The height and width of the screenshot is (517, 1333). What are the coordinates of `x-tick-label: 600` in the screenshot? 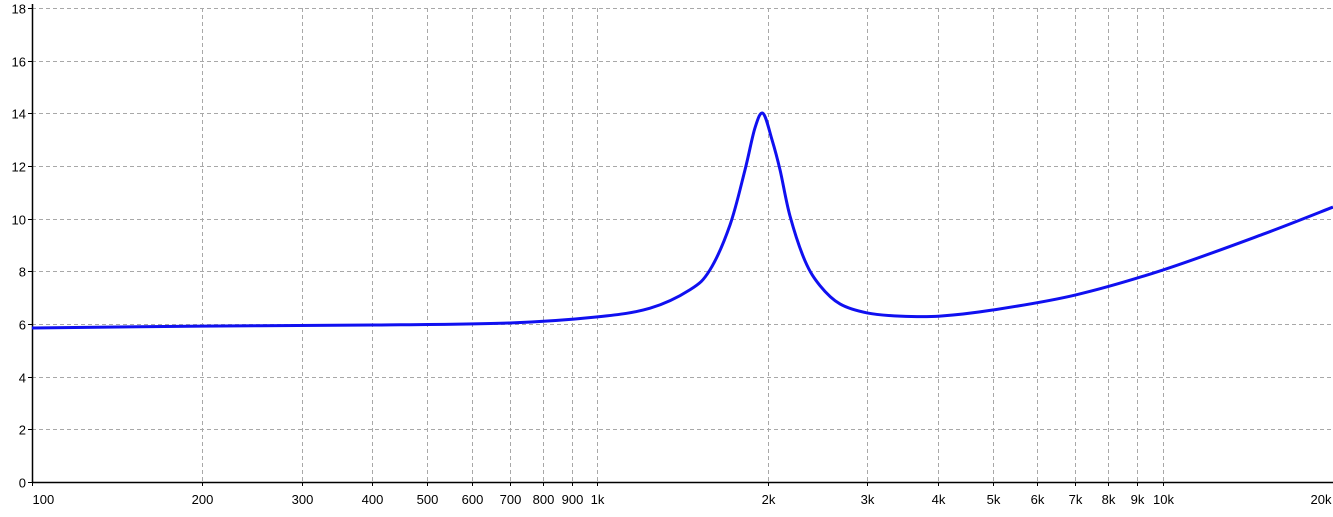 It's located at (473, 499).